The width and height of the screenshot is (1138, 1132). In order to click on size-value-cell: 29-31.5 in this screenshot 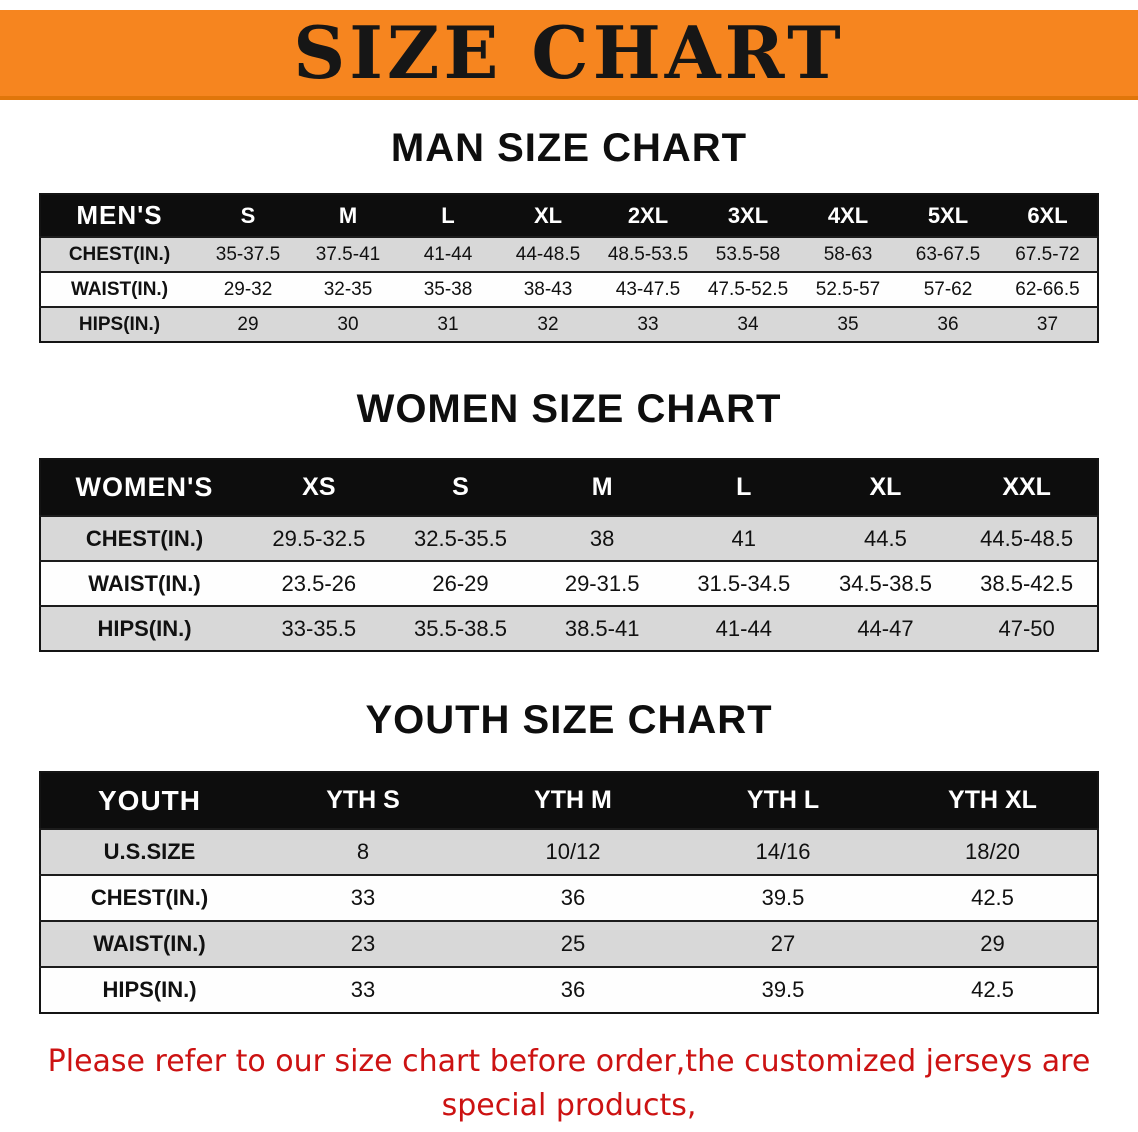, I will do `click(602, 583)`.